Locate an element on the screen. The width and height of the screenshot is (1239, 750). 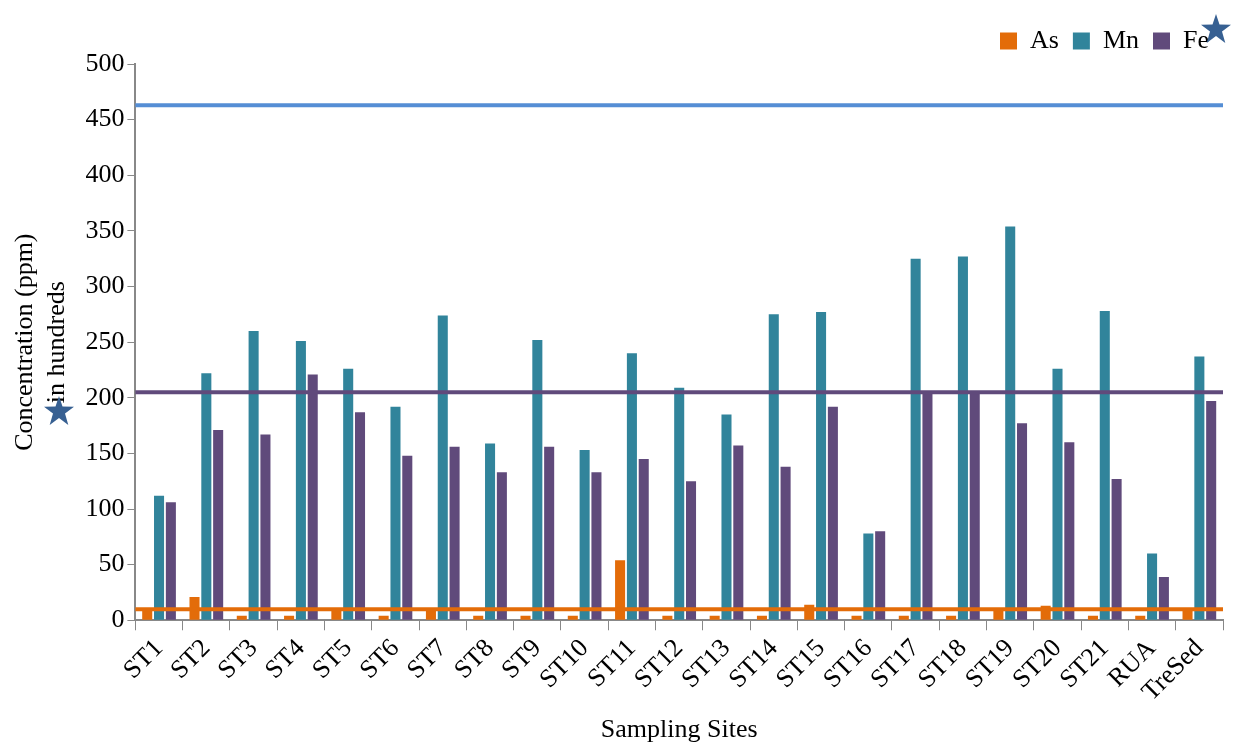
y-tick-label: 350 is located at coordinates (105, 229).